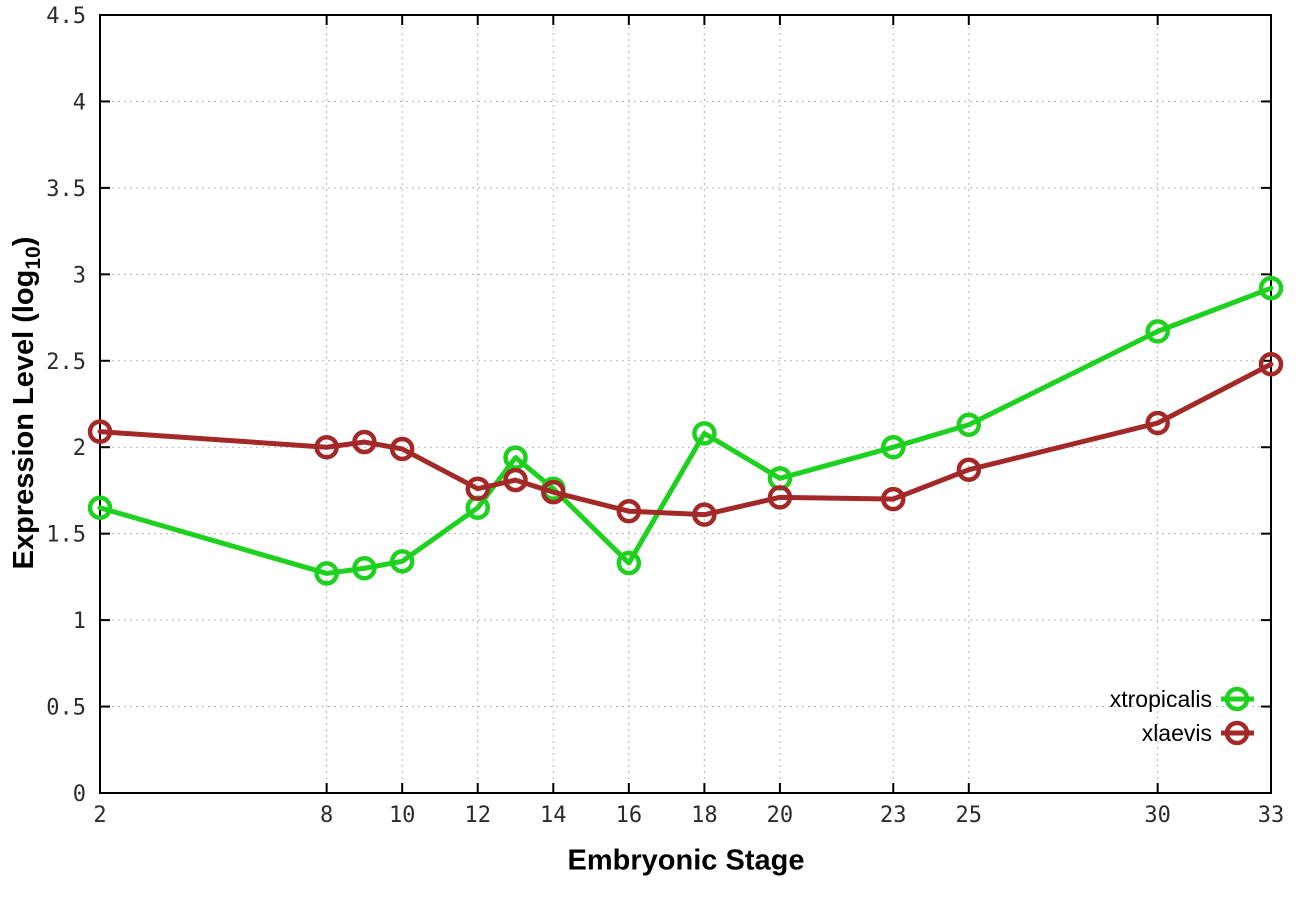  I want to click on y-tick-label-4.5: 4.5, so click(66, 16).